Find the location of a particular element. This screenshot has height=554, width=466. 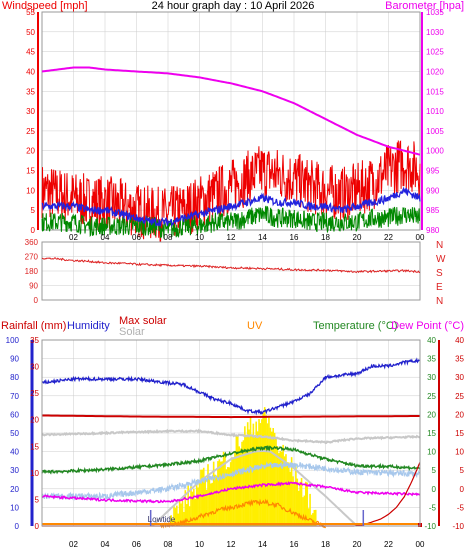

rain-tick-label: 20 is located at coordinates (34, 420).